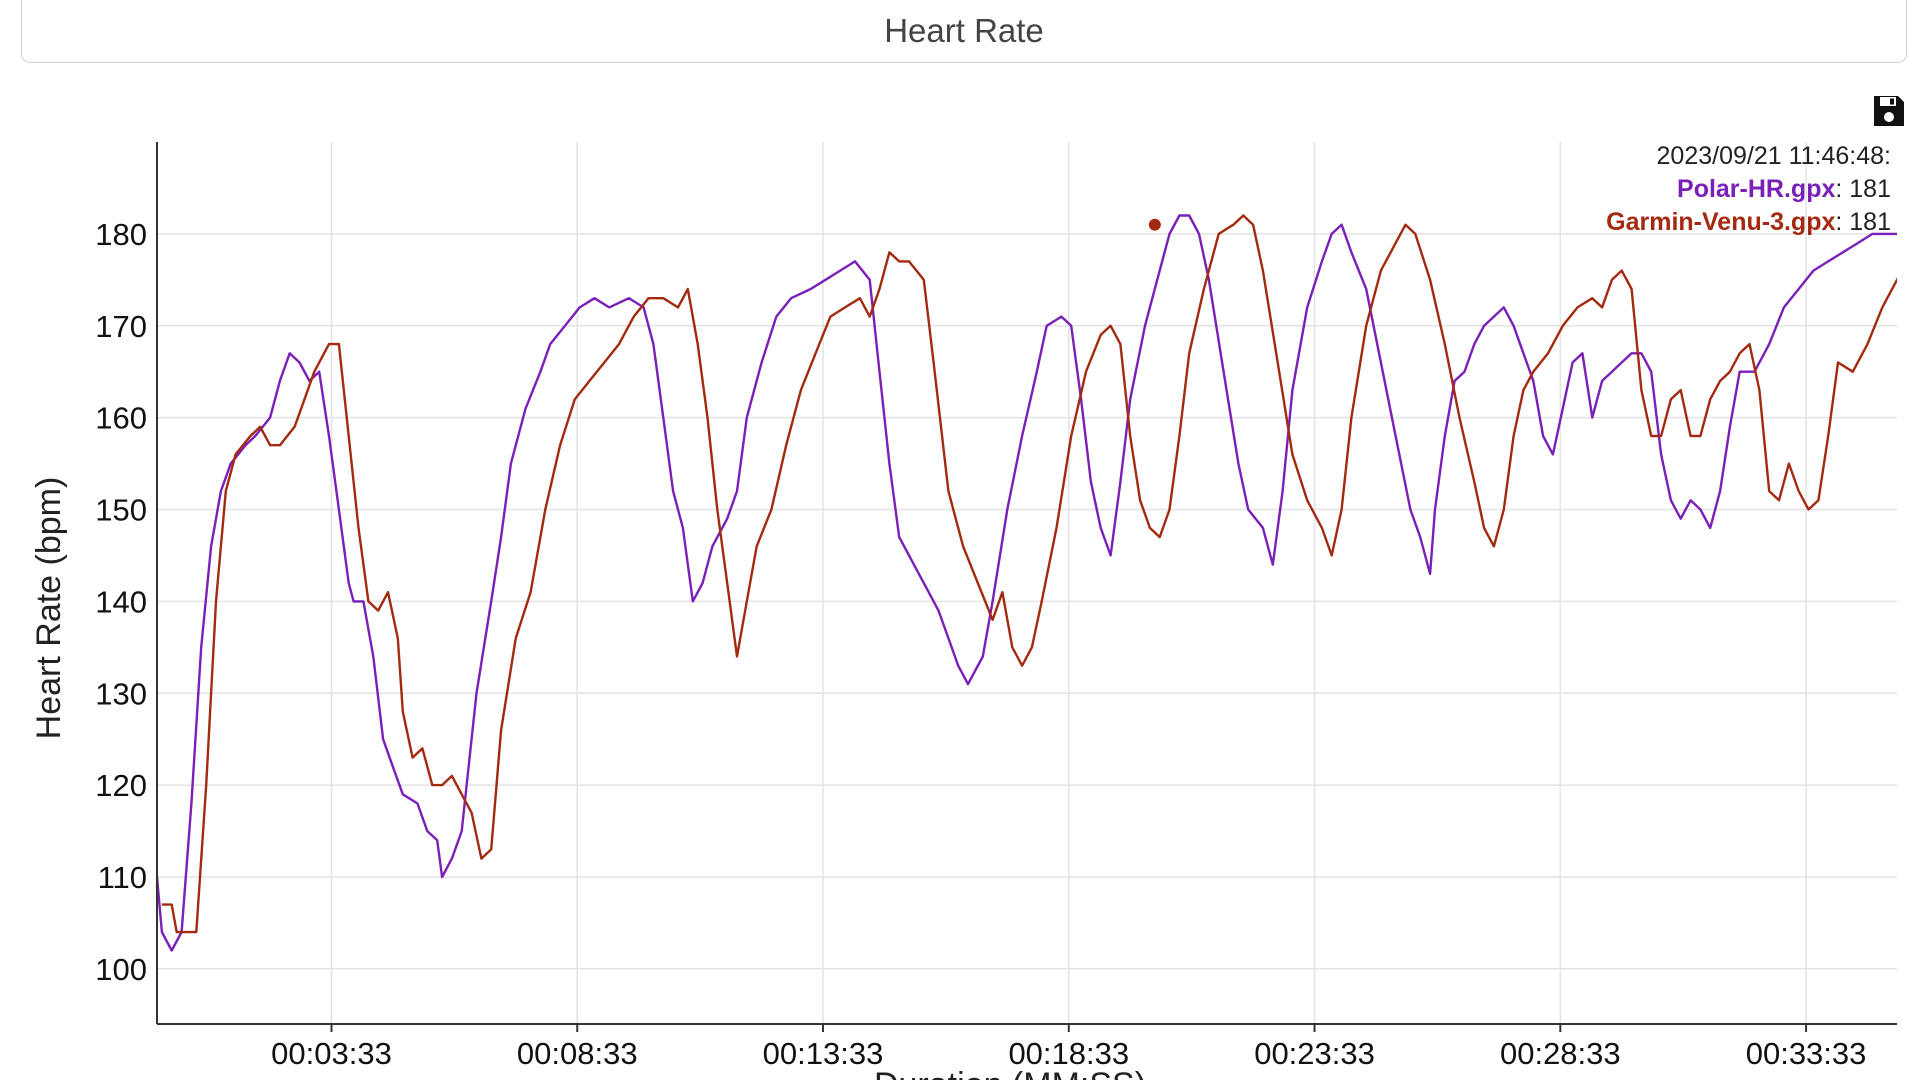 The width and height of the screenshot is (1920, 1080). Describe the element at coordinates (577, 1053) in the screenshot. I see `x-tick-label: 00:08:33` at that location.